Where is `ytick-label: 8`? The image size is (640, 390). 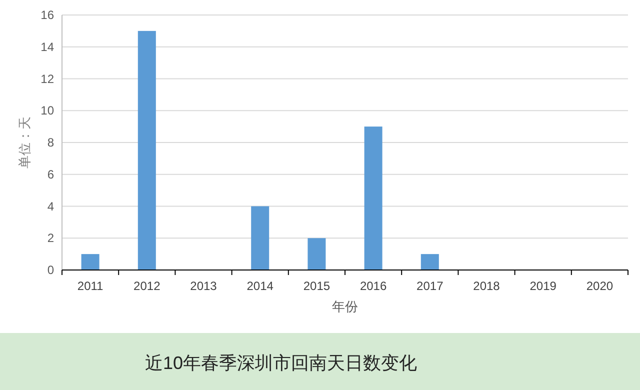
ytick-label: 8 is located at coordinates (50, 143).